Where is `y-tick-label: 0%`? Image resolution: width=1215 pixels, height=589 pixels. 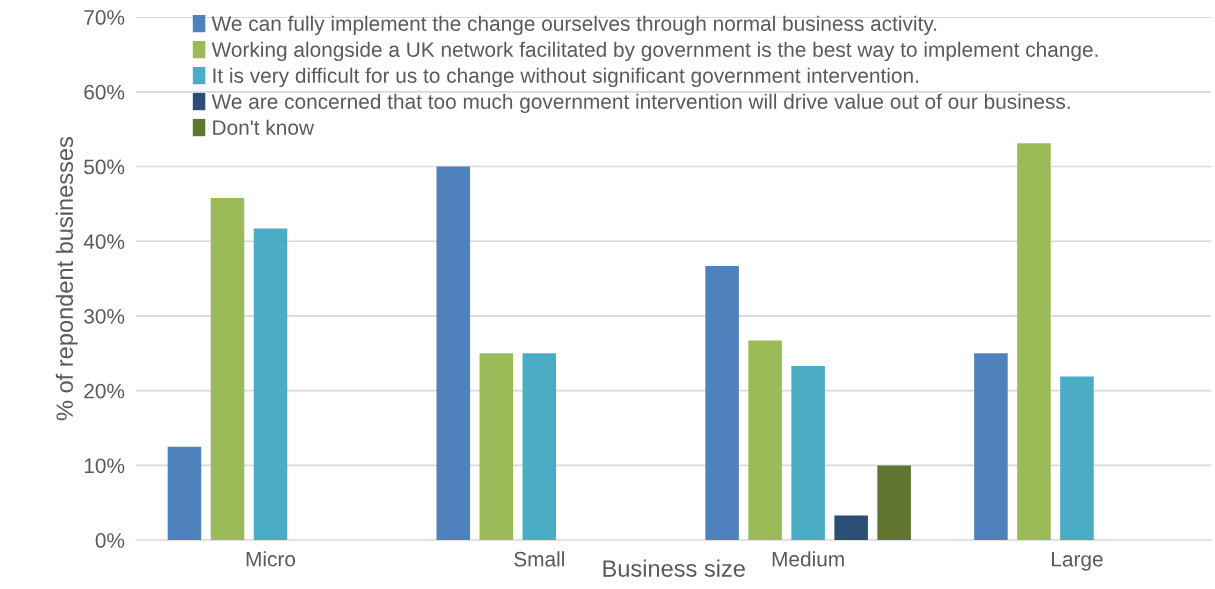 y-tick-label: 0% is located at coordinates (110, 540).